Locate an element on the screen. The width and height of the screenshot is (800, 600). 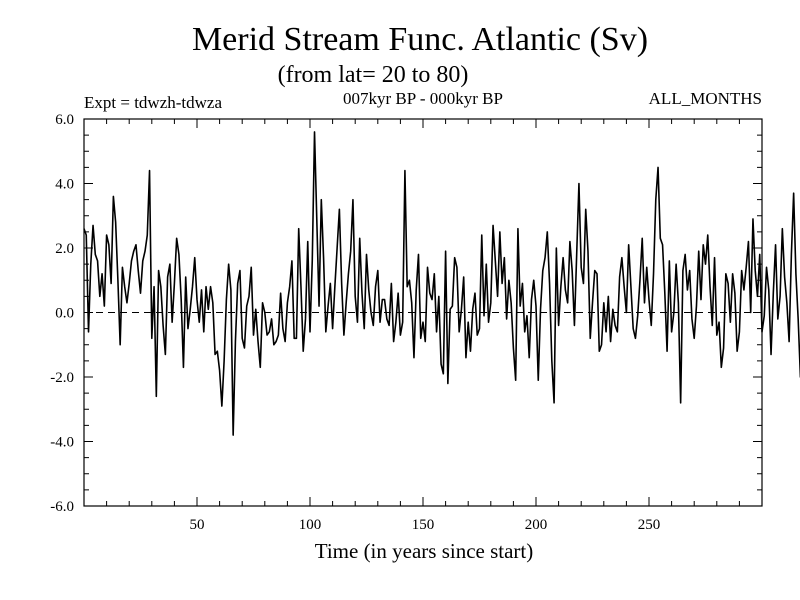
x-tick-label: 250 is located at coordinates (649, 525).